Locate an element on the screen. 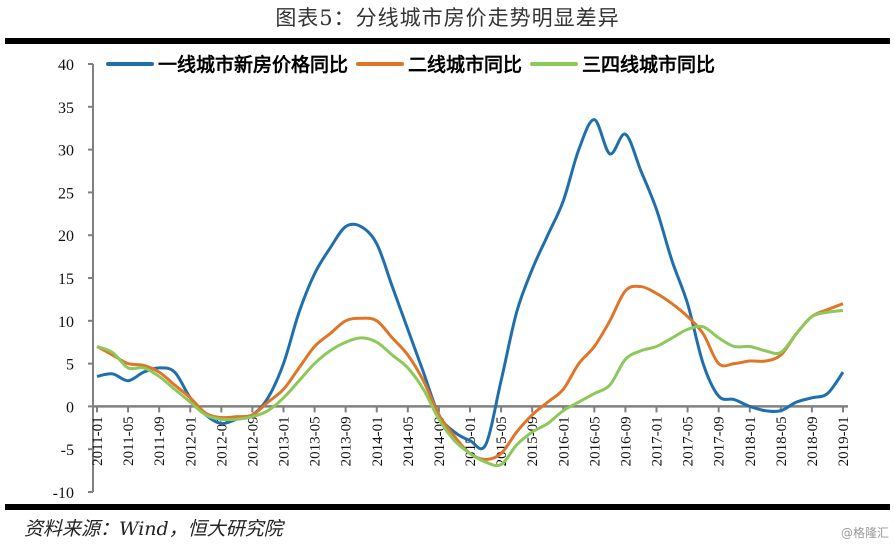 This screenshot has height=545, width=895. x-tick-label: 2016-01 is located at coordinates (564, 441).